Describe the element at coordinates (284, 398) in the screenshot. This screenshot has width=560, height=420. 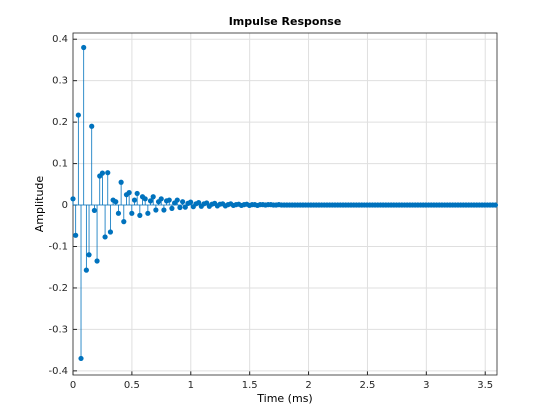
I see `x-axis-label: Time (ms)` at that location.